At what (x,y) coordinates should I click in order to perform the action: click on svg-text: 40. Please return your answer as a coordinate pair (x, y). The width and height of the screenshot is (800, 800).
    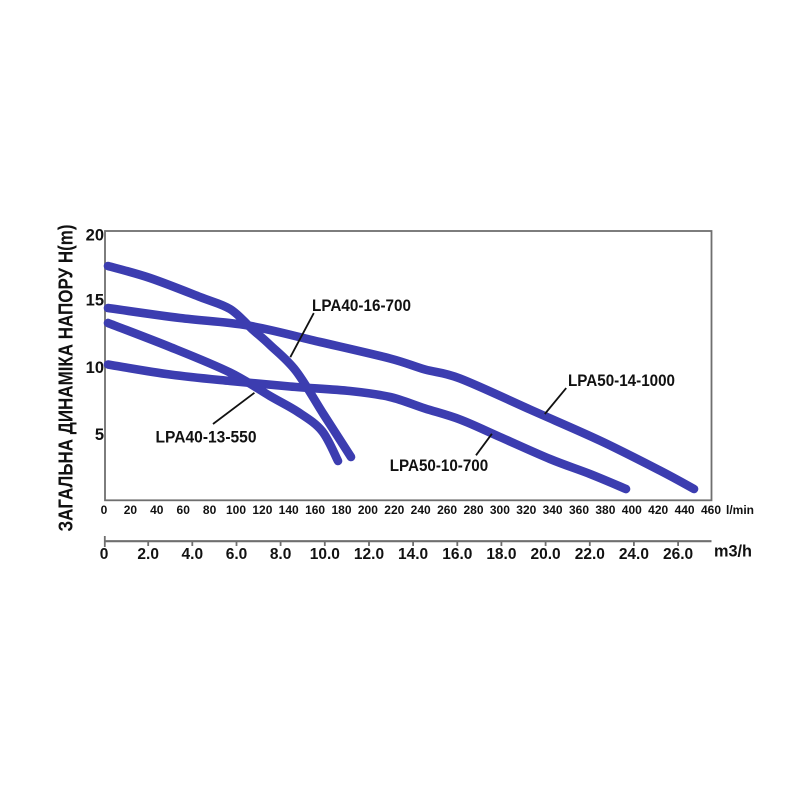
    Looking at the image, I should click on (157, 510).